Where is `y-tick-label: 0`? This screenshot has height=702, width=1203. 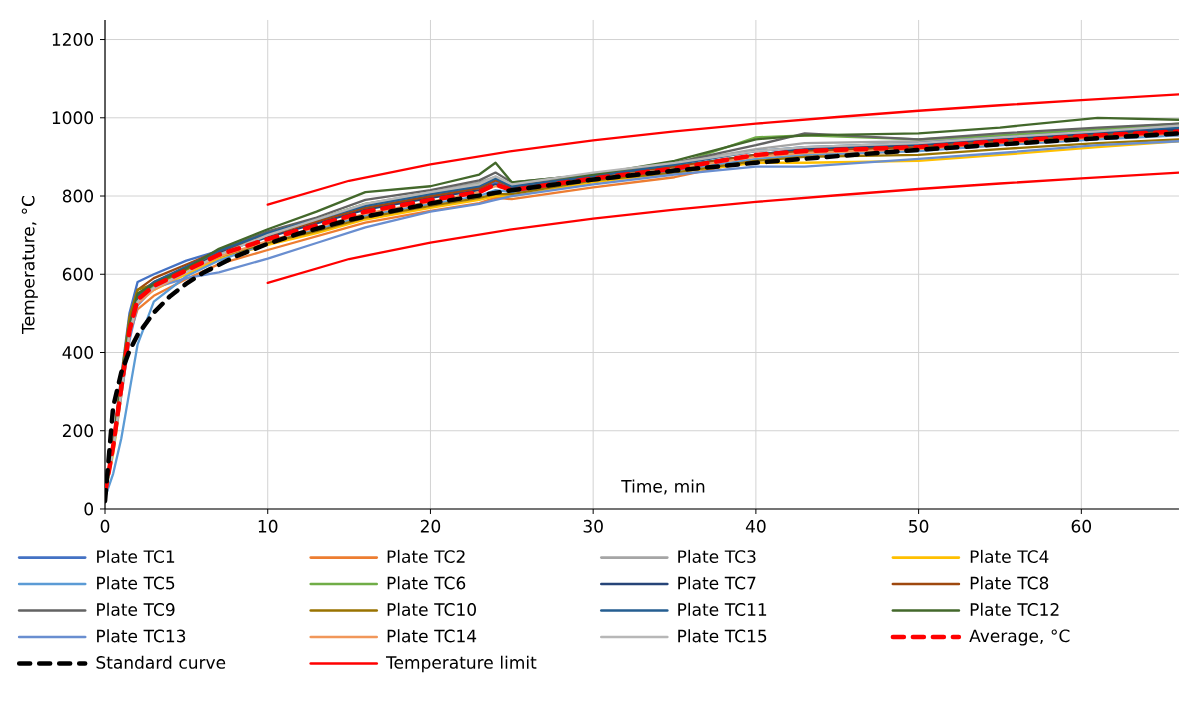 y-tick-label: 0 is located at coordinates (89, 509).